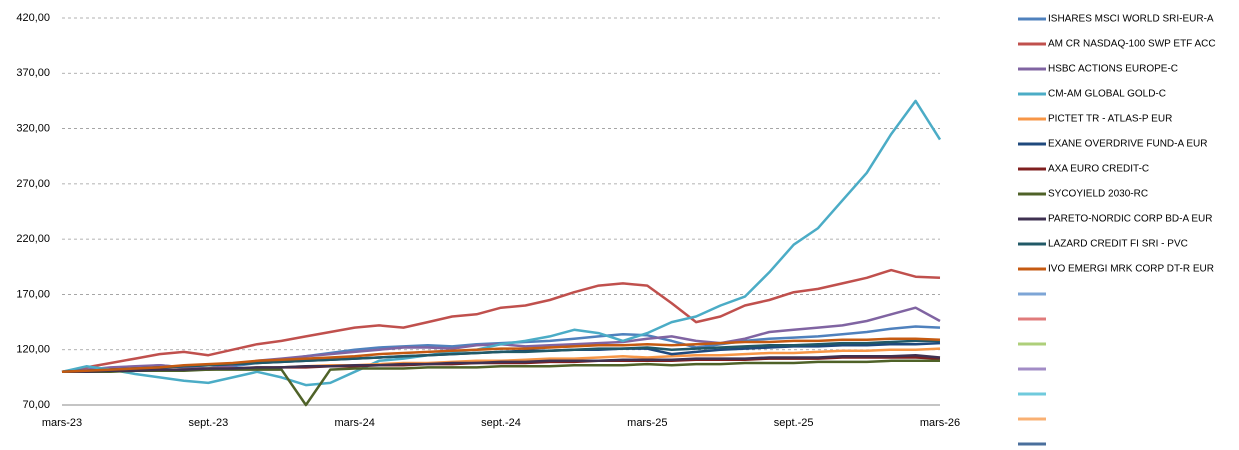 The image size is (1239, 450). I want to click on y-tick-label: 420,00, so click(33, 18).